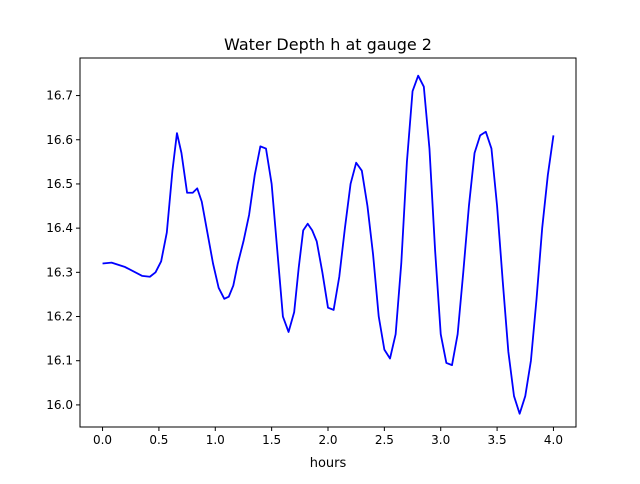  Describe the element at coordinates (59, 184) in the screenshot. I see `y-tick-label: 16.5` at that location.